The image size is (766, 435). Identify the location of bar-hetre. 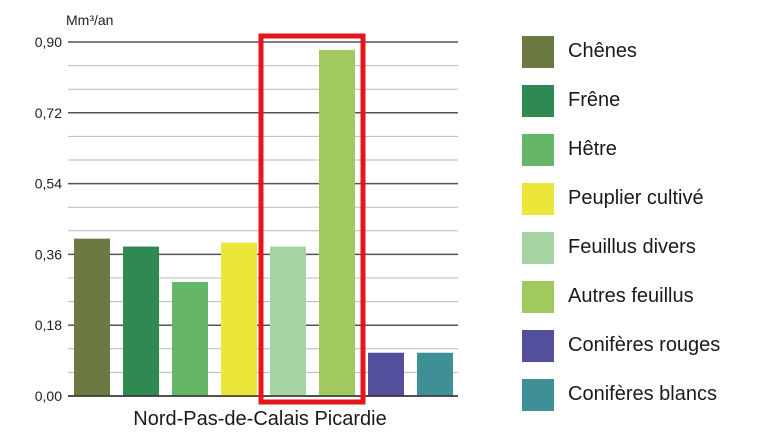
(190, 338).